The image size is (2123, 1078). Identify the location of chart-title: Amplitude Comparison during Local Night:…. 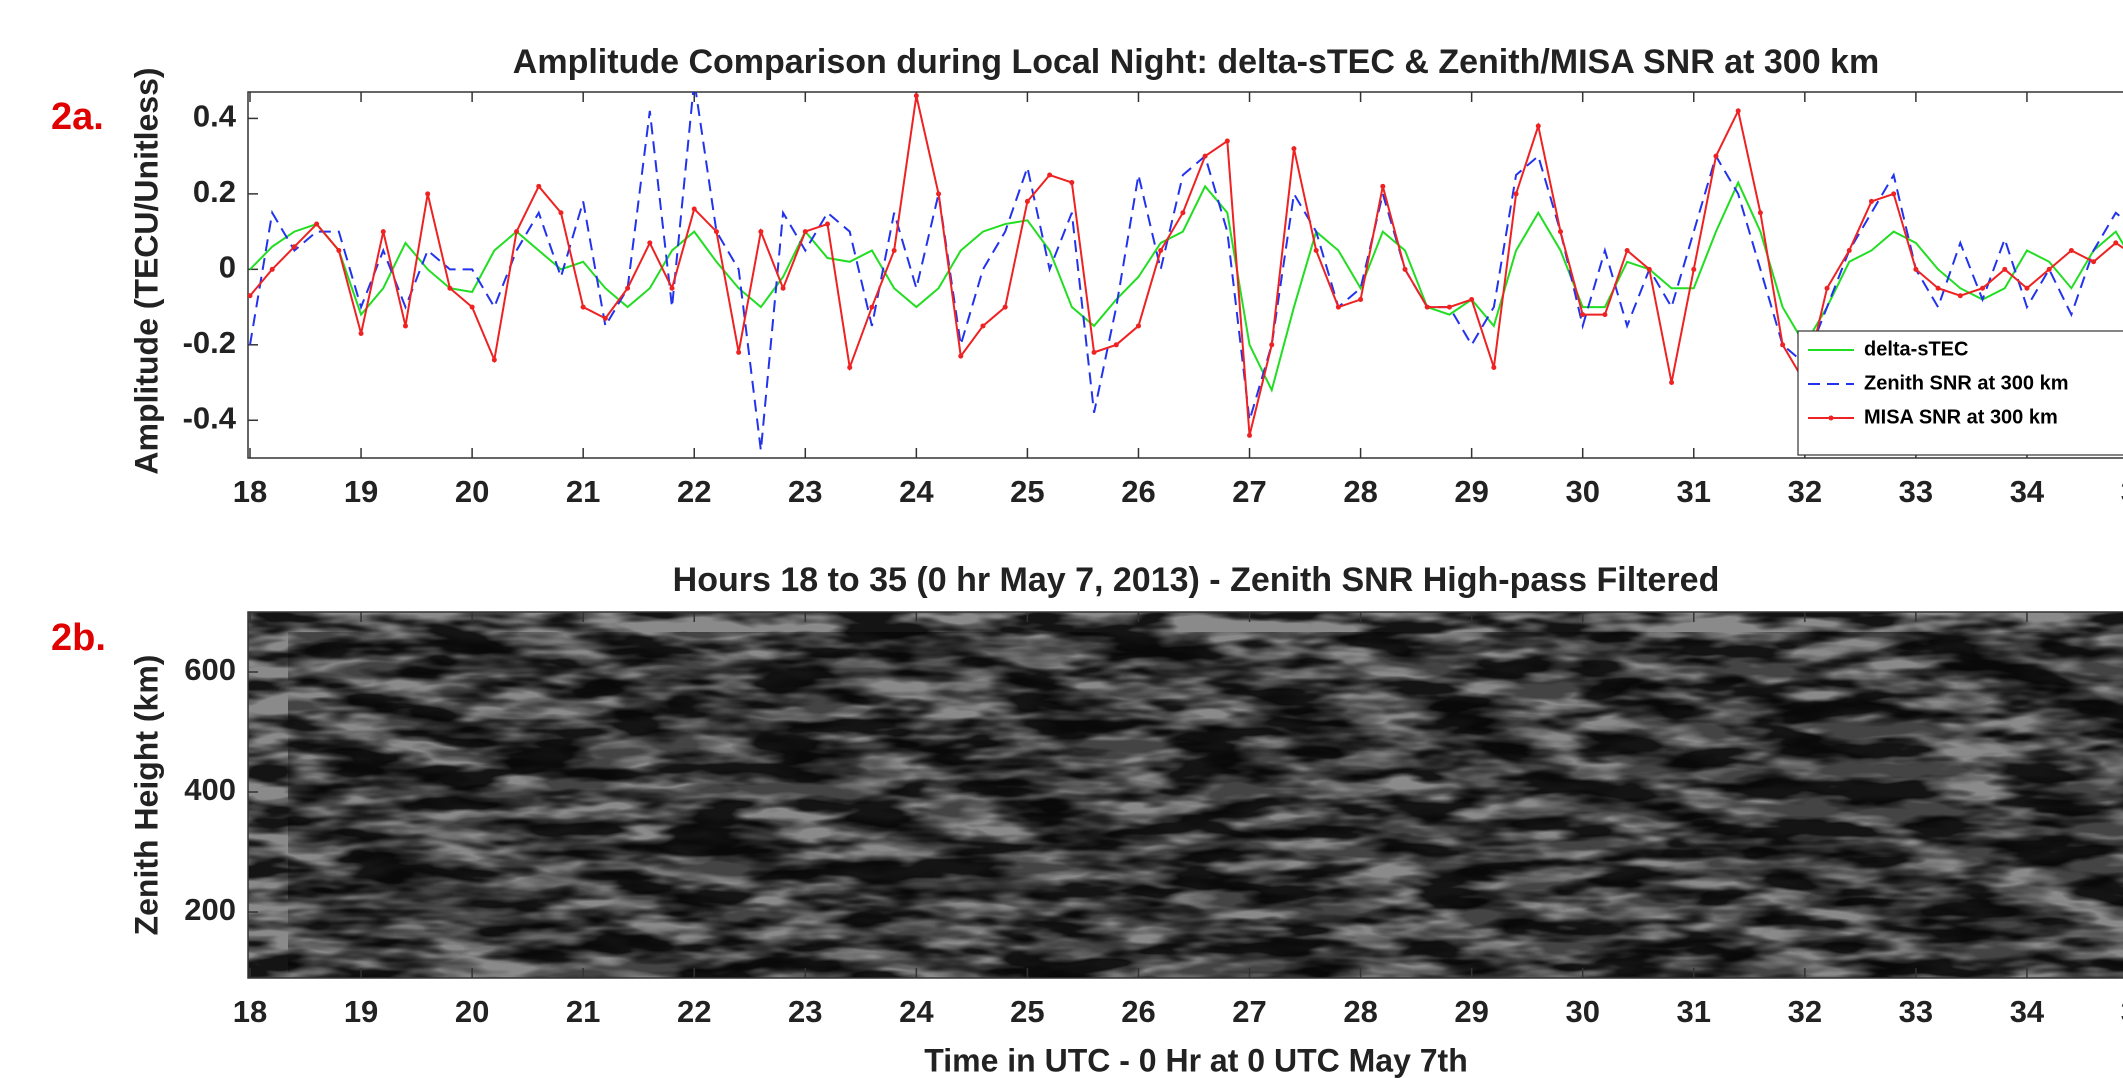
(1196, 62).